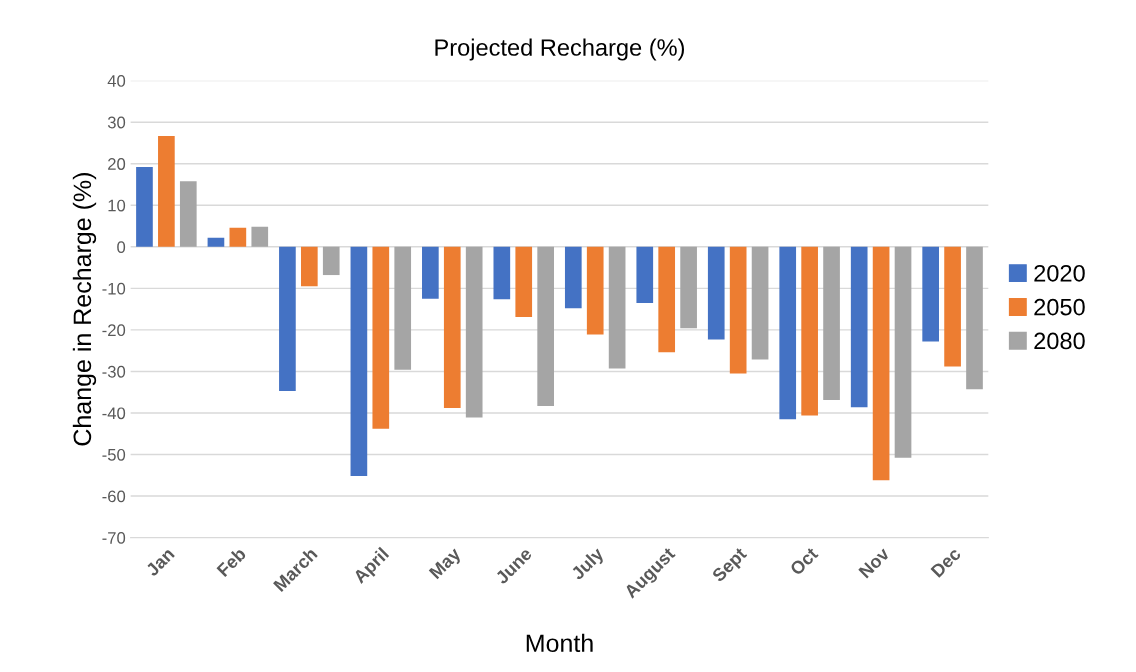 Image resolution: width=1136 pixels, height=672 pixels. Describe the element at coordinates (117, 205) in the screenshot. I see `y-tick-label: 10` at that location.